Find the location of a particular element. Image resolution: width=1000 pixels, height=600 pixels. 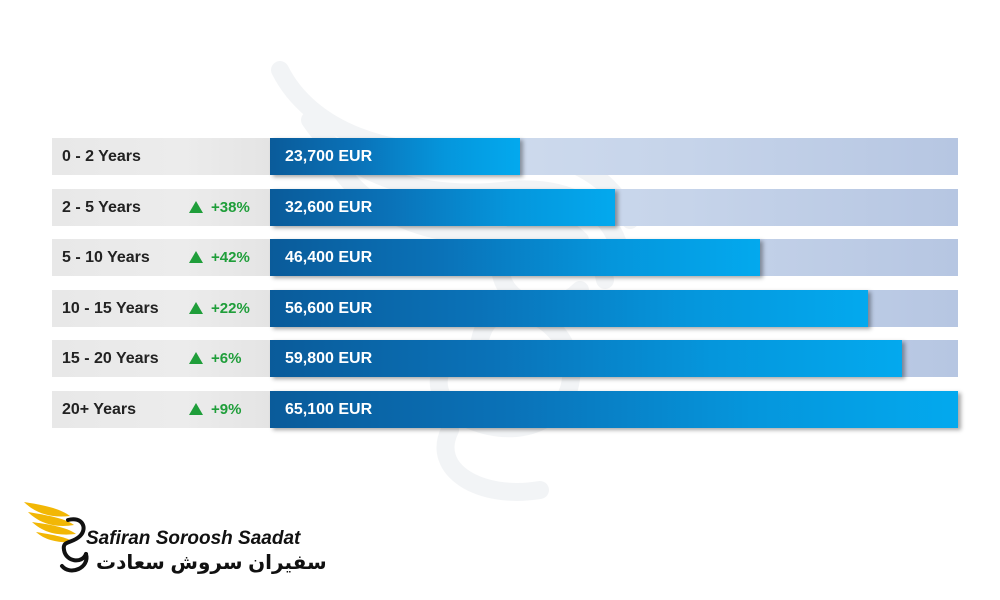

category-label: 10 - 15 Years is located at coordinates (110, 308).